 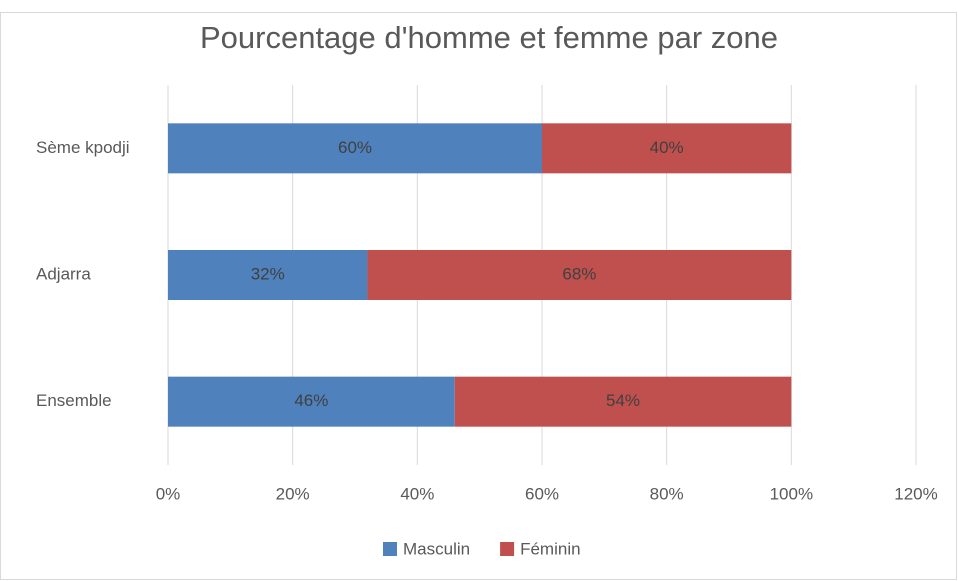 I want to click on data-label: 54%, so click(x=623, y=400).